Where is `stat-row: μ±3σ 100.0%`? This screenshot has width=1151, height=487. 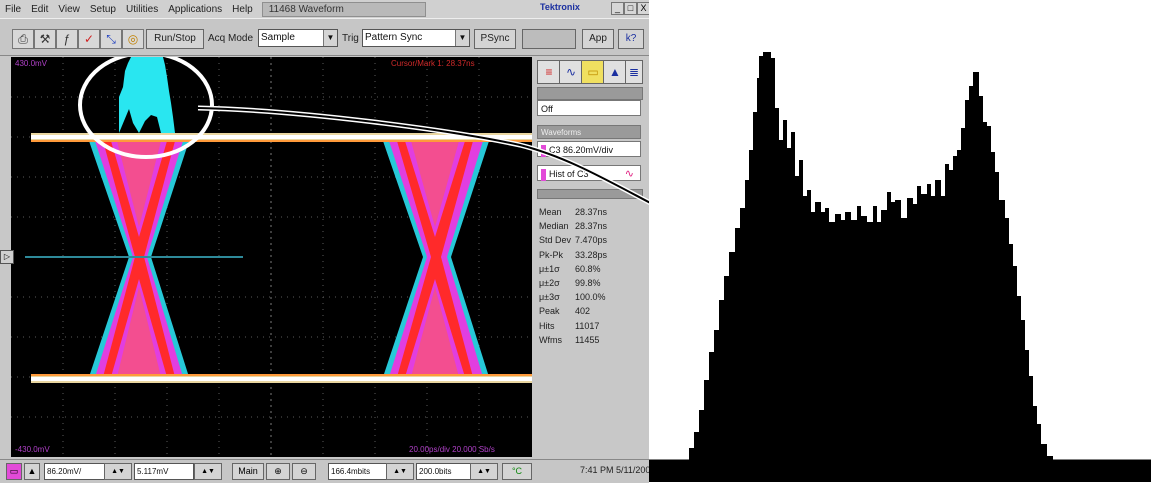 stat-row: μ±3σ 100.0% is located at coordinates (572, 297).